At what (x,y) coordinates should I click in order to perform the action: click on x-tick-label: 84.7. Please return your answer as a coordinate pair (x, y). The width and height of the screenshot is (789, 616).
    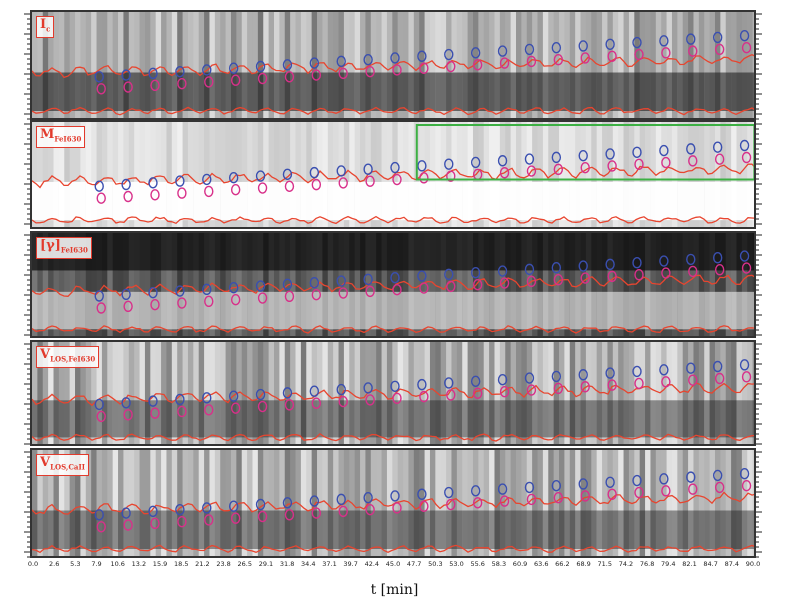
    Looking at the image, I should click on (710, 564).